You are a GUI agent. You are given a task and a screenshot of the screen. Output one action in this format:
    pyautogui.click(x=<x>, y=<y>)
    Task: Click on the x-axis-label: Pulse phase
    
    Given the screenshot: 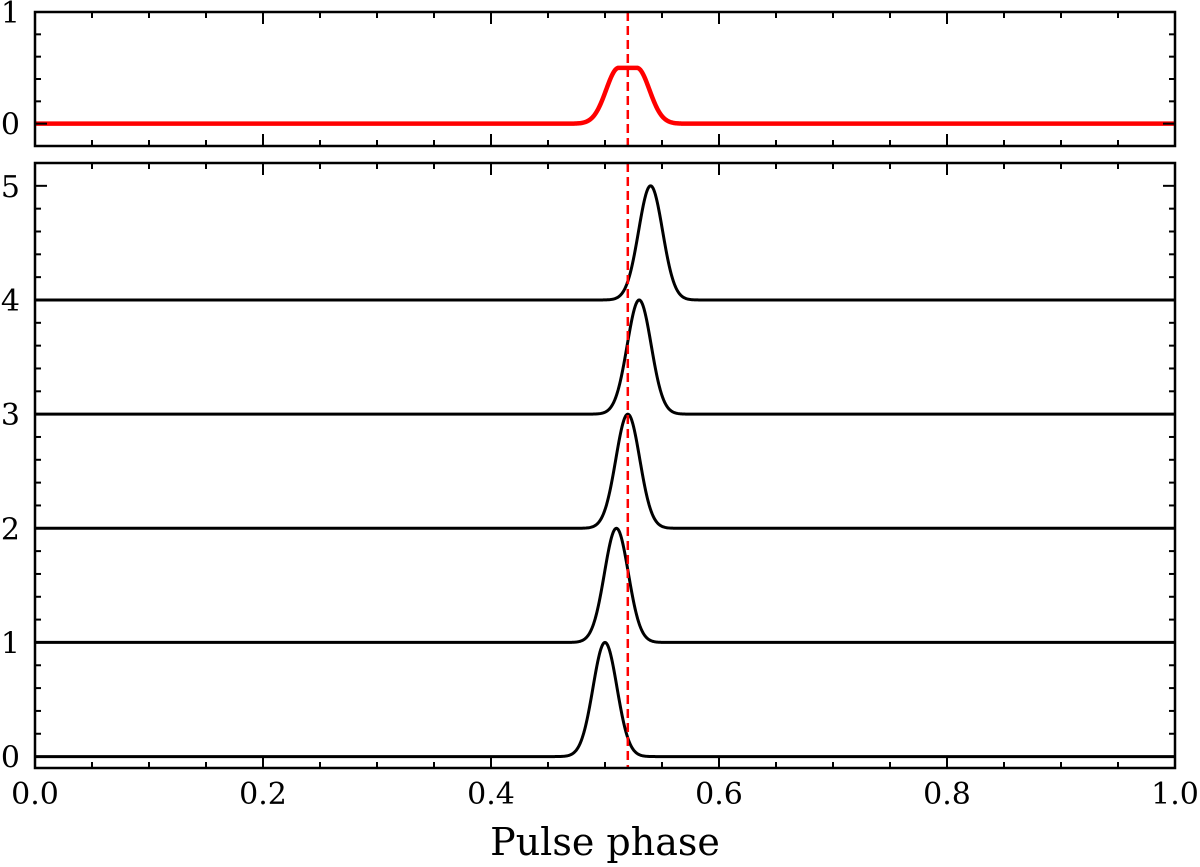 What is the action you would take?
    pyautogui.click(x=605, y=842)
    